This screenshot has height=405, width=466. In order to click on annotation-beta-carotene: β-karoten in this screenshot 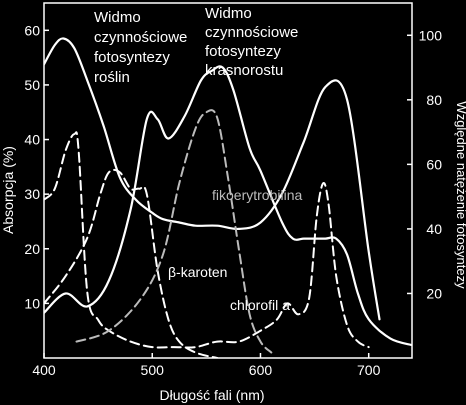, I will do `click(197, 272)`.